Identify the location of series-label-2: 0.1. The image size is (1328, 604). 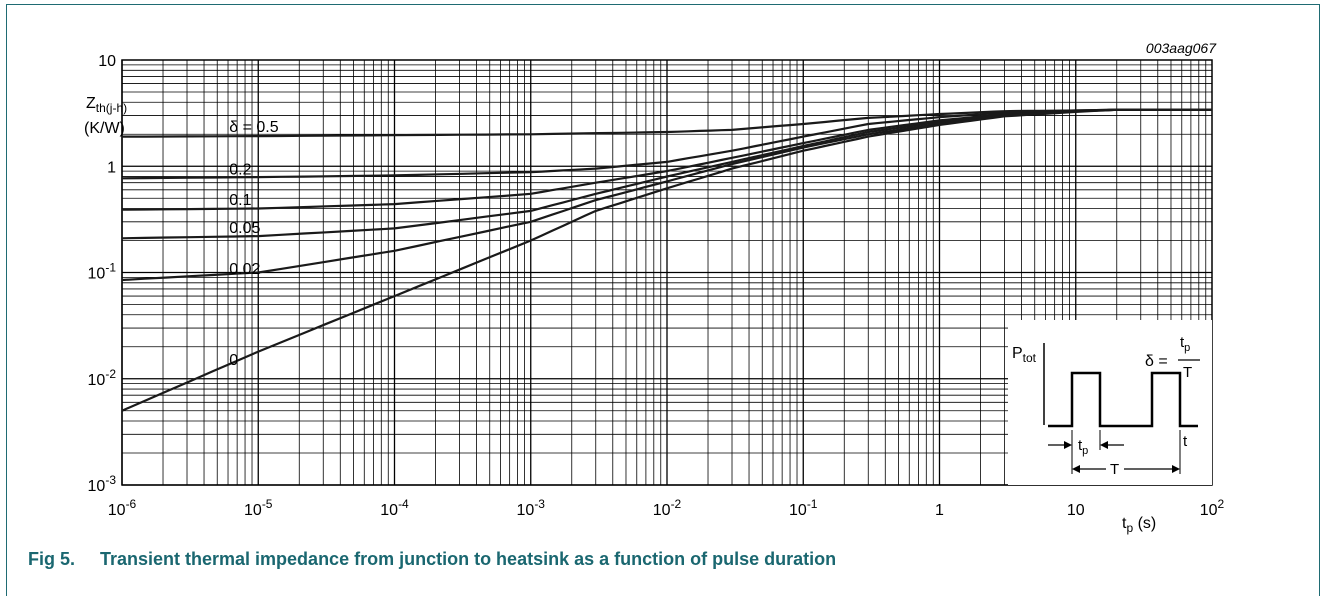
(240, 200).